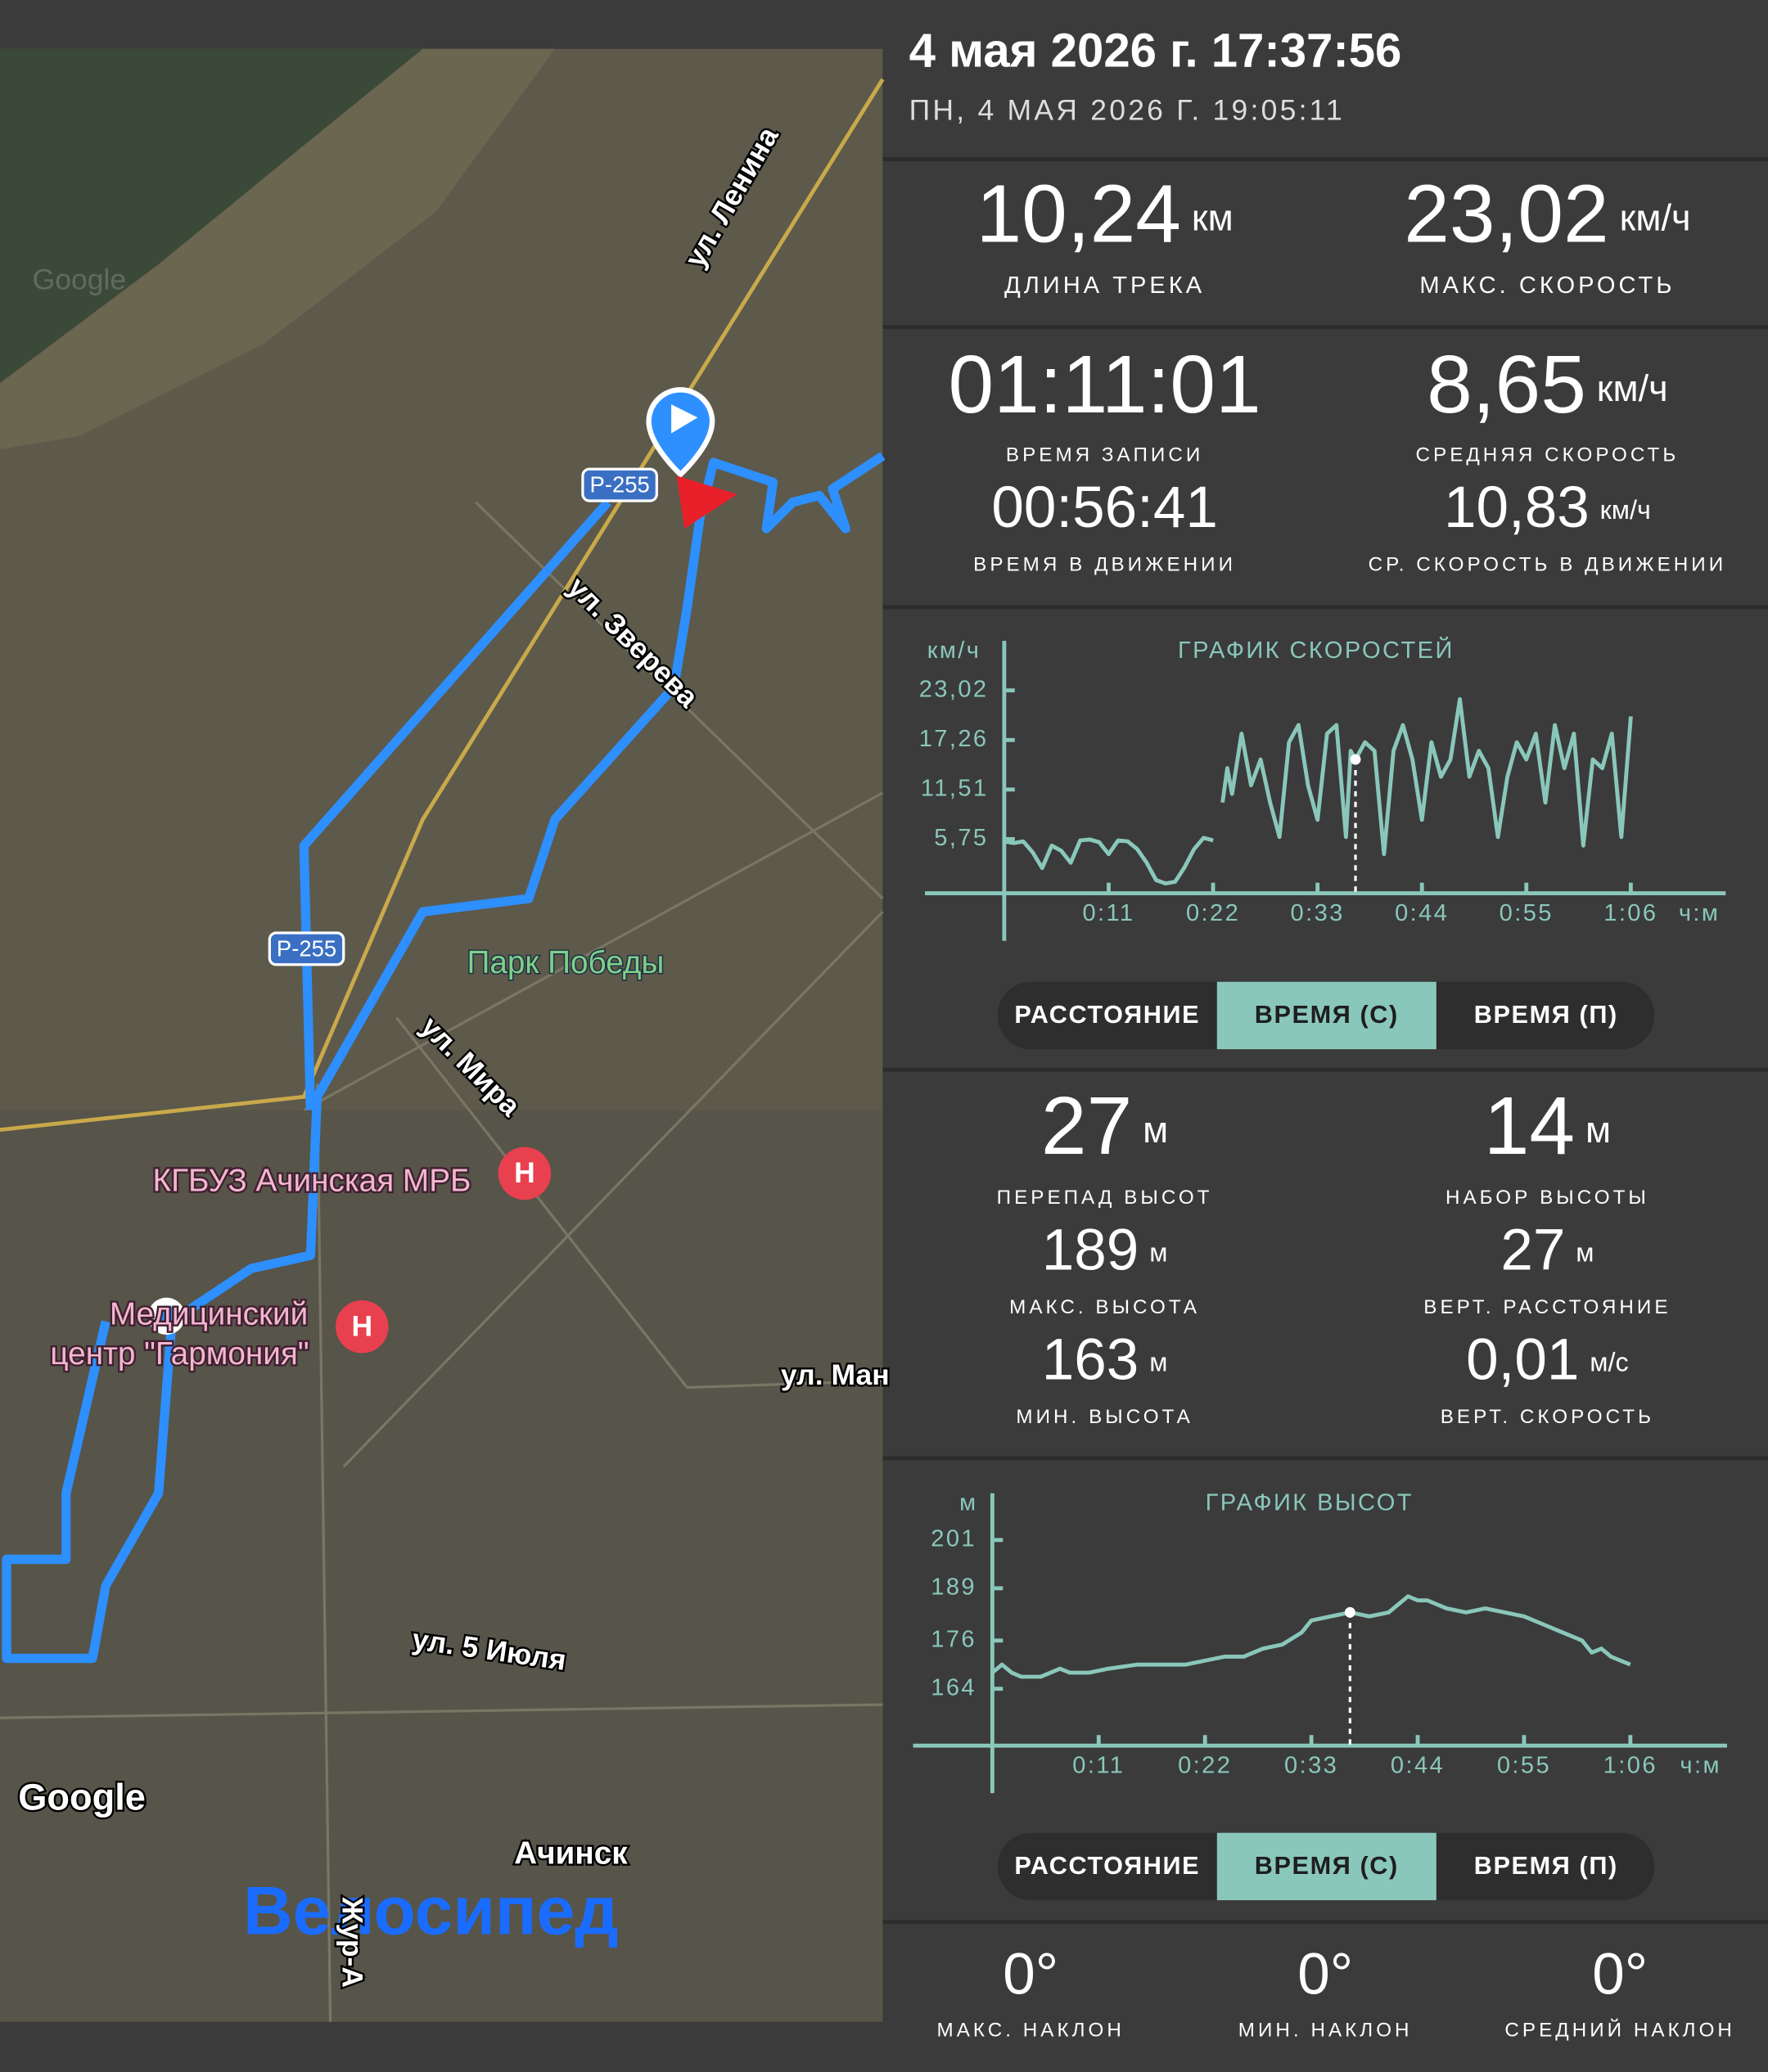  I want to click on stat-value: 00:56:41, so click(1104, 507).